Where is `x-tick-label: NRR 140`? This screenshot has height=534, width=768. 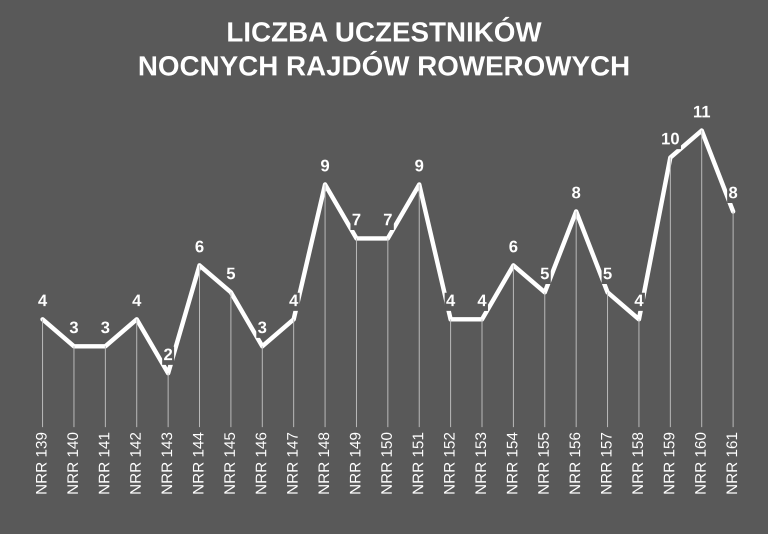 x-tick-label: NRR 140 is located at coordinates (72, 463).